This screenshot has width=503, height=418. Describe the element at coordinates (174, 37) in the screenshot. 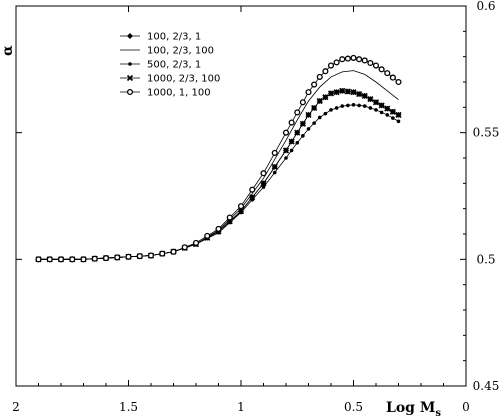

I see `legend-label: 100, 2/3, 1` at that location.